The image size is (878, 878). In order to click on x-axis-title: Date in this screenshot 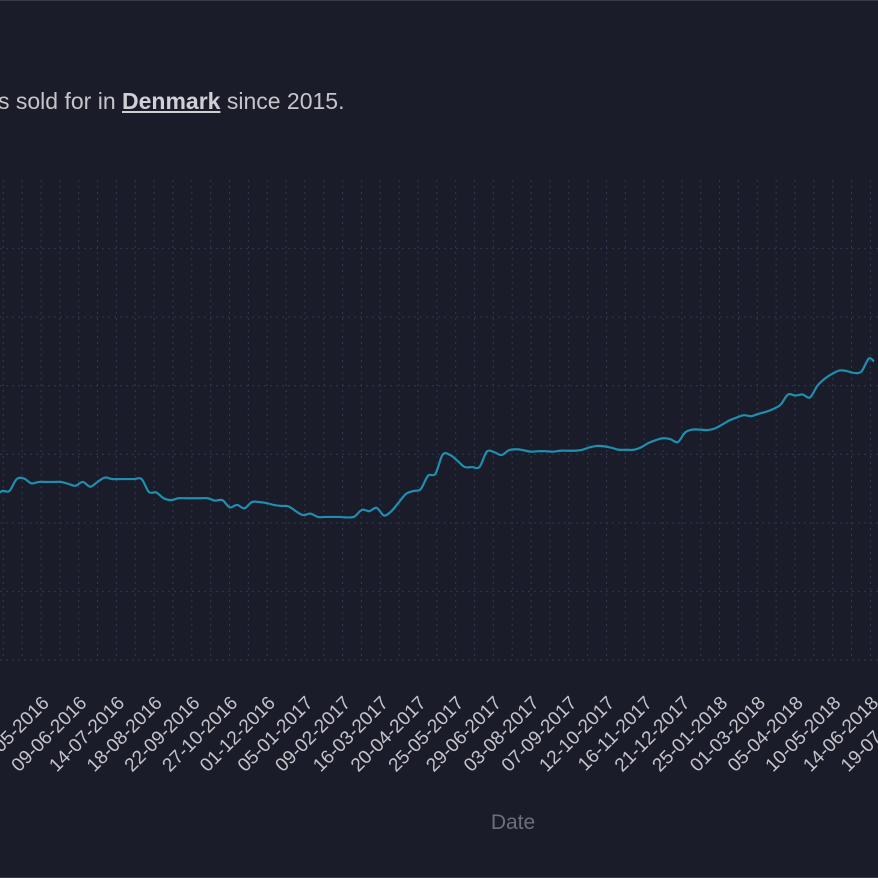, I will do `click(513, 822)`.